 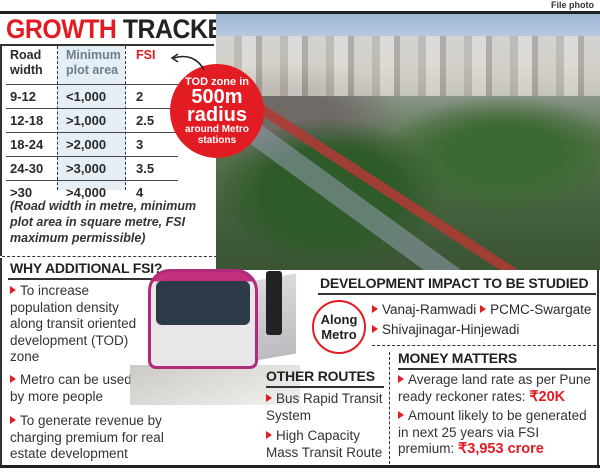 I want to click on cell-road-width: 12-18, so click(x=33, y=119).